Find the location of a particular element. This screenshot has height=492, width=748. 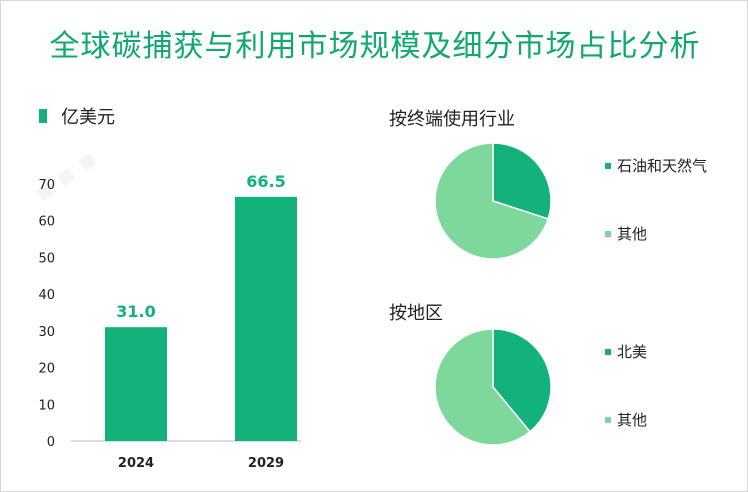

pie-1-legend-label-1: 其他 is located at coordinates (632, 234).